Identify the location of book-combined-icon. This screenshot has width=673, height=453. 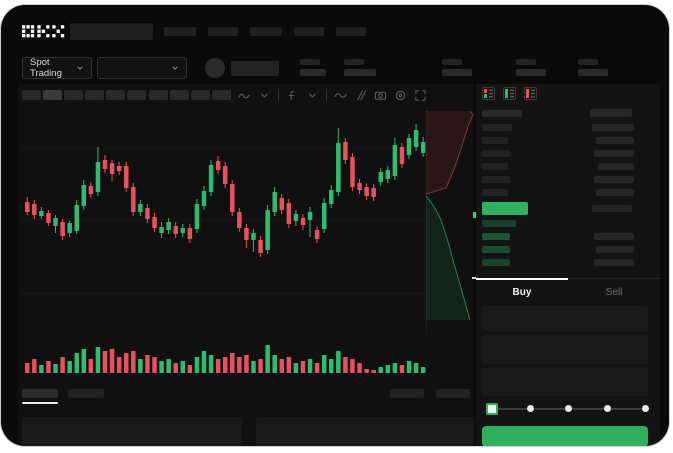
(488, 96).